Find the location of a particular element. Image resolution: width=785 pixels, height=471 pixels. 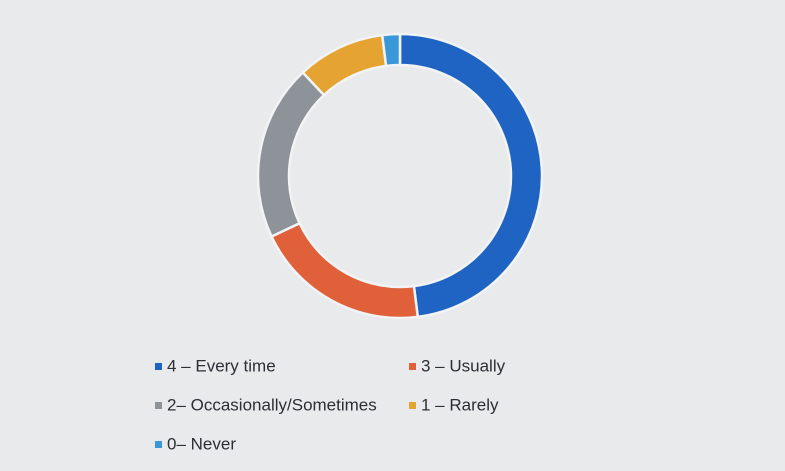

legend-label: 2– Occasionally/Sometimes is located at coordinates (272, 404).